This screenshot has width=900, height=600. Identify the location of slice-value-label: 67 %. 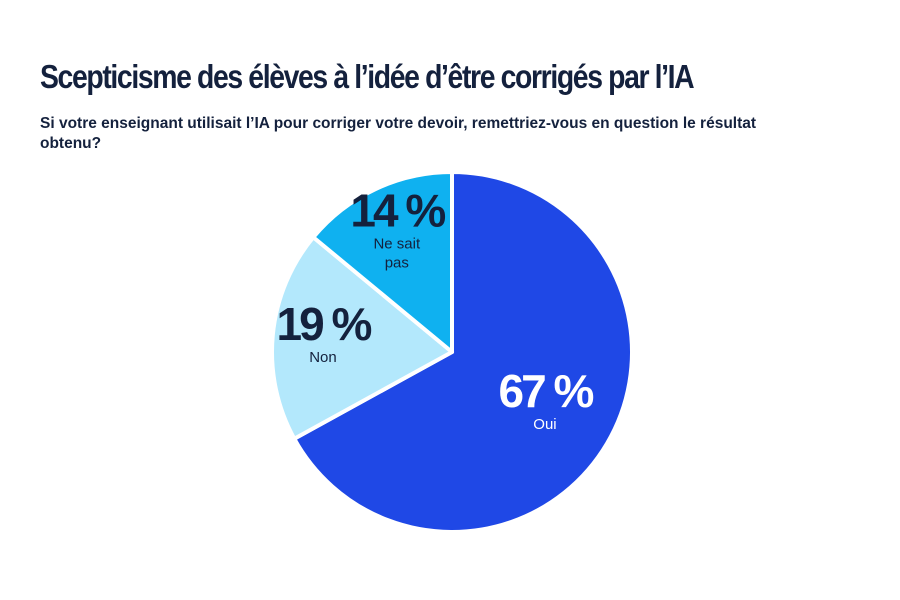
(546, 391).